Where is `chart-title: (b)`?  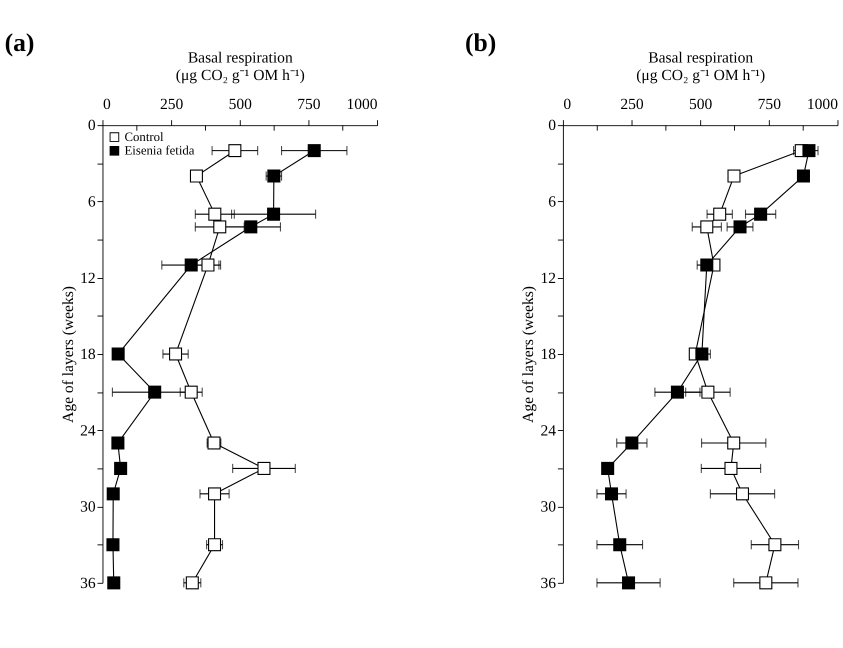
chart-title: (b) is located at coordinates (480, 43).